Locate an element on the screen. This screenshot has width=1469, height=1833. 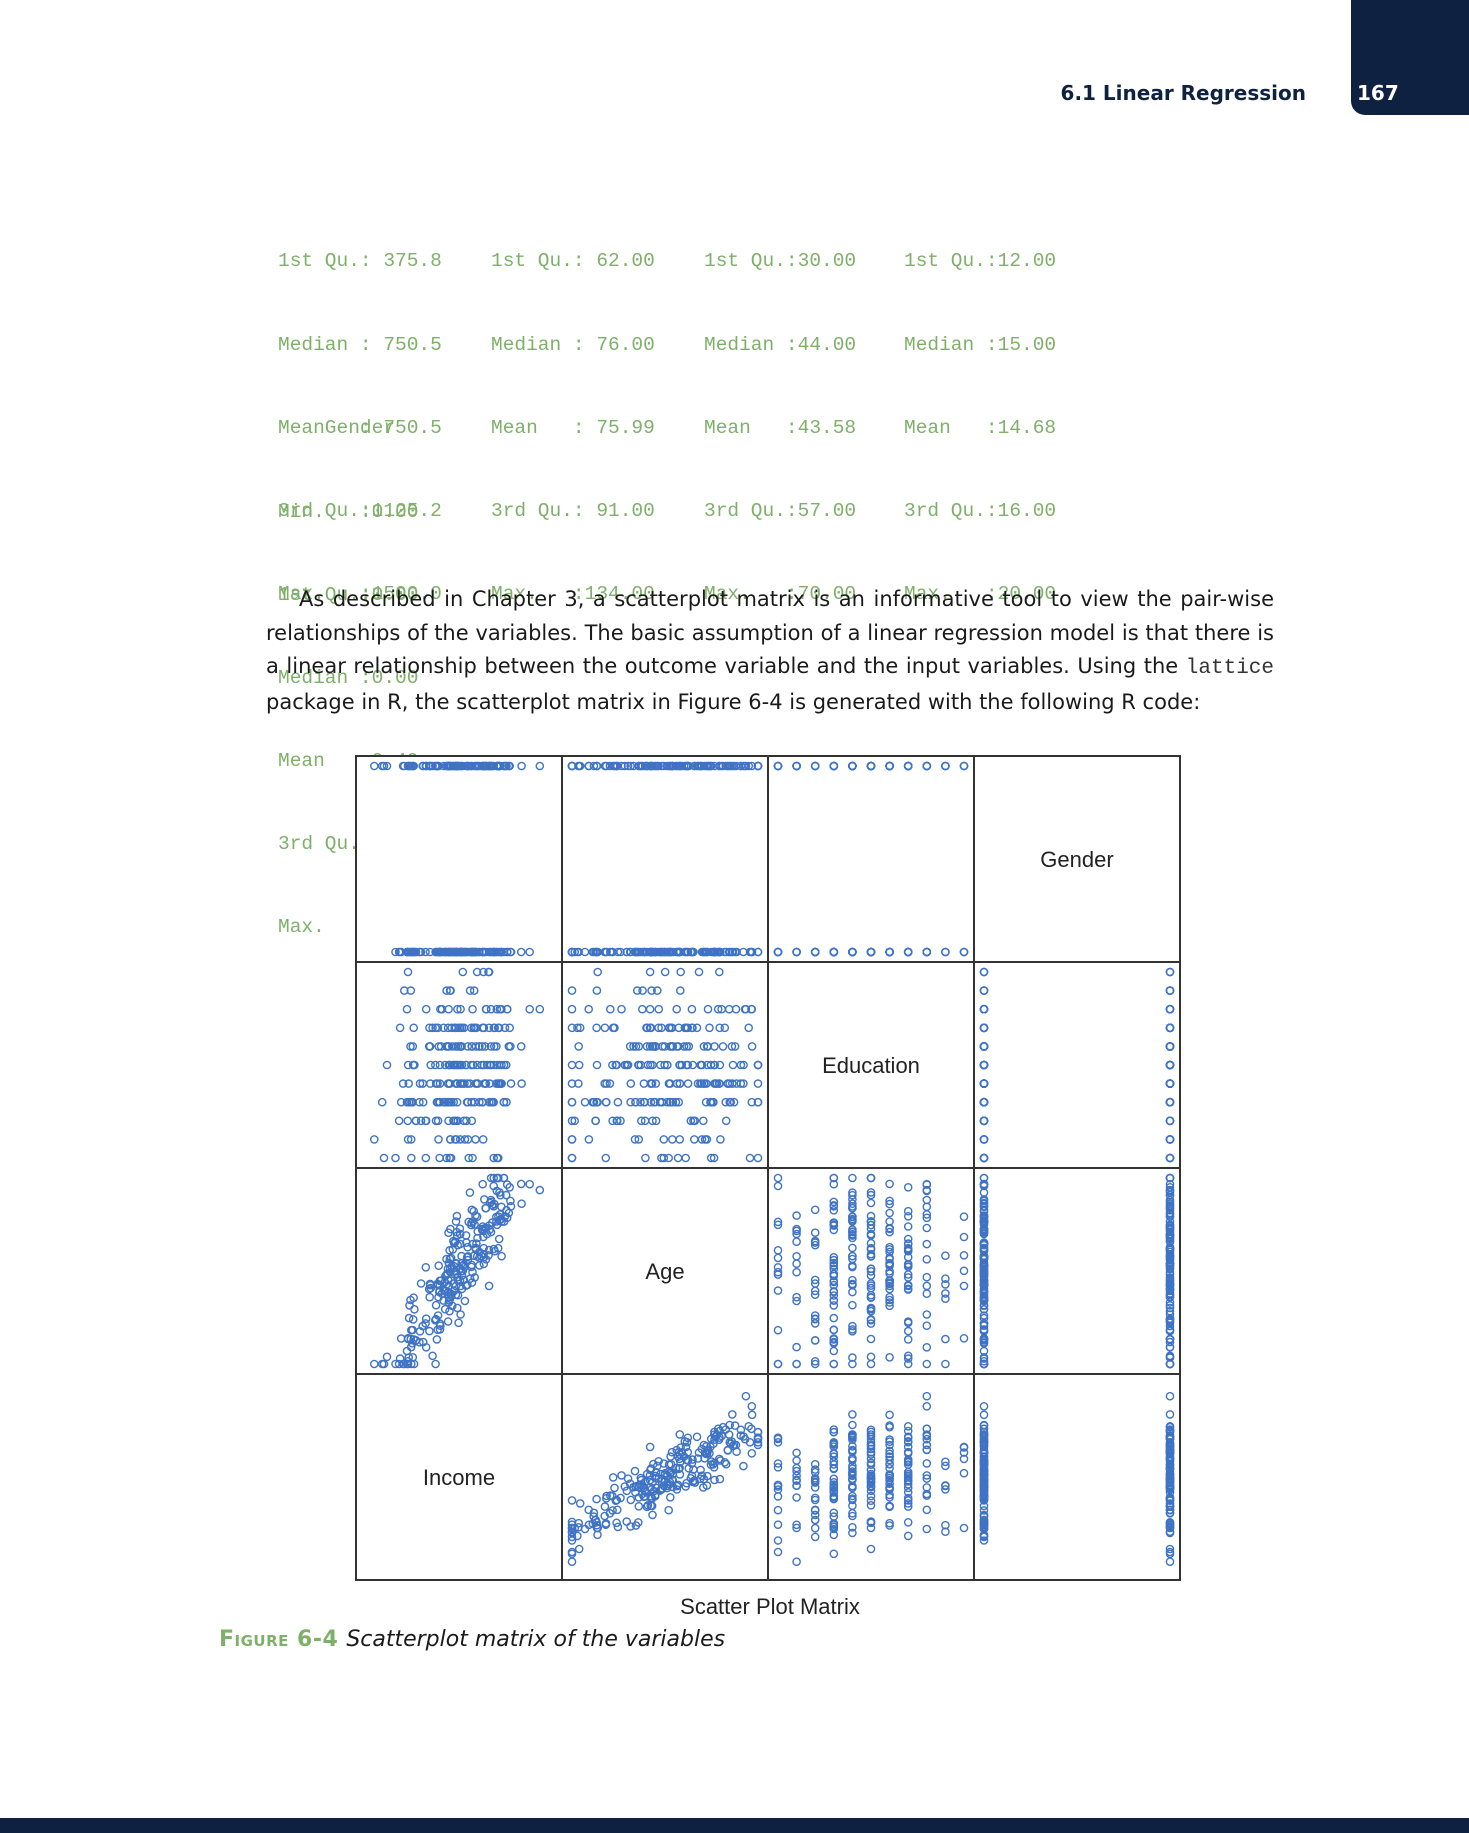
summary-cell: Median :15.00 is located at coordinates (980, 346).